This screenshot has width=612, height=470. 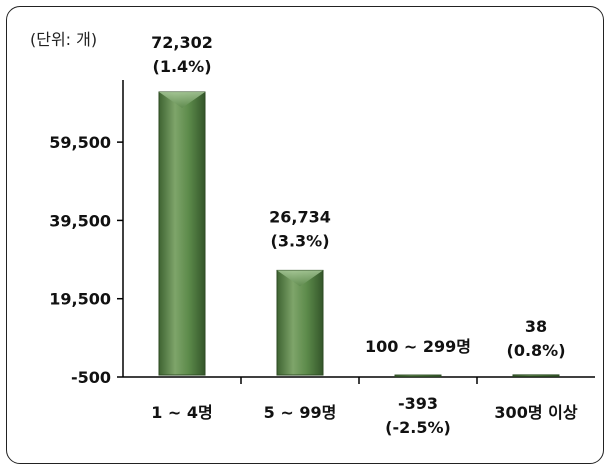 What do you see at coordinates (535, 412) in the screenshot?
I see `x-category-label: 300명 이상` at bounding box center [535, 412].